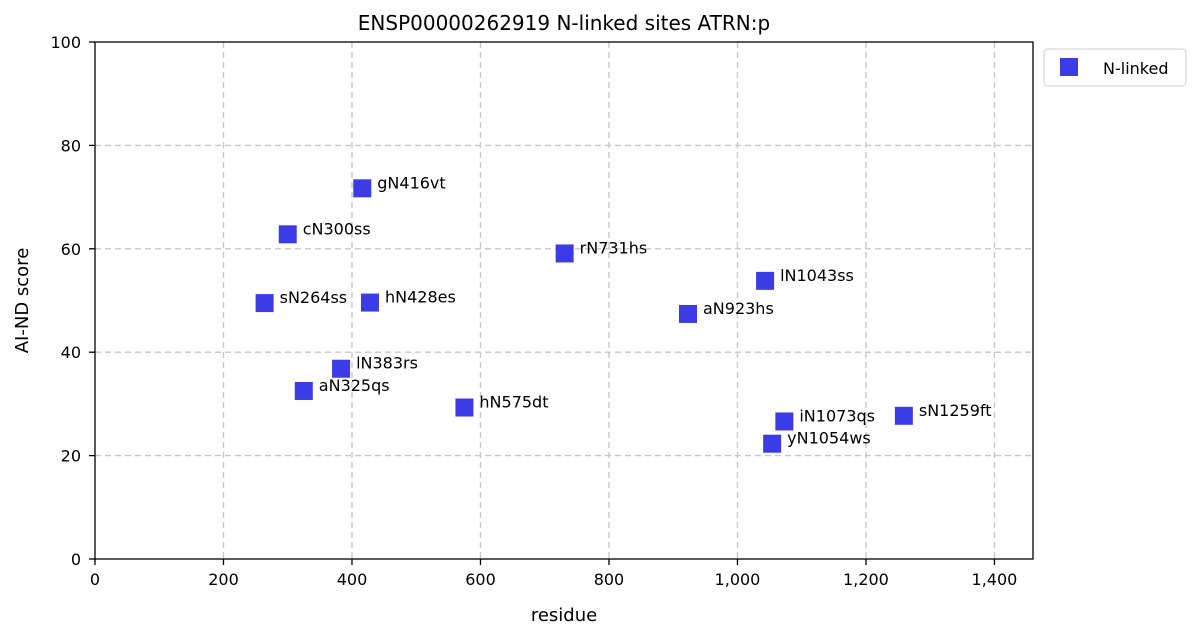 Image resolution: width=1200 pixels, height=638 pixels. Describe the element at coordinates (513, 402) in the screenshot. I see `data-point-label: hN575dt` at that location.